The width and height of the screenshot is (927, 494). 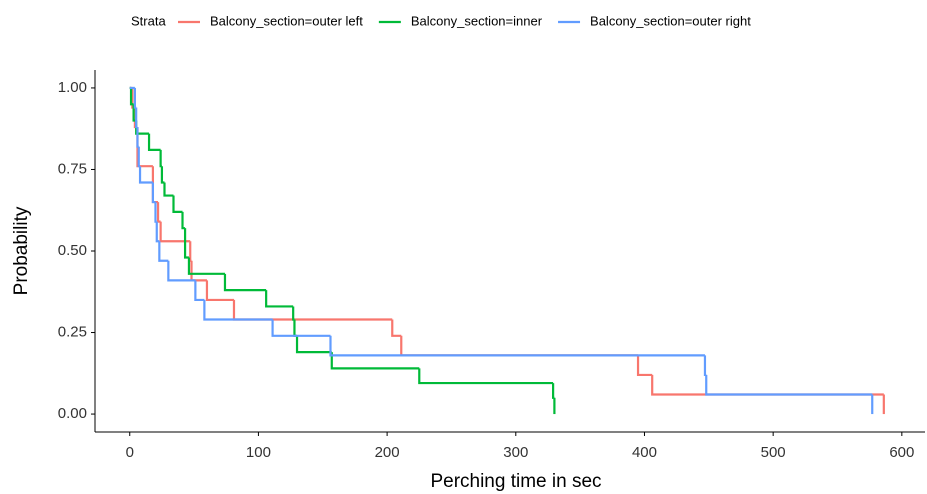 What do you see at coordinates (515, 481) in the screenshot?
I see `x-axis-title: Perching time in sec` at bounding box center [515, 481].